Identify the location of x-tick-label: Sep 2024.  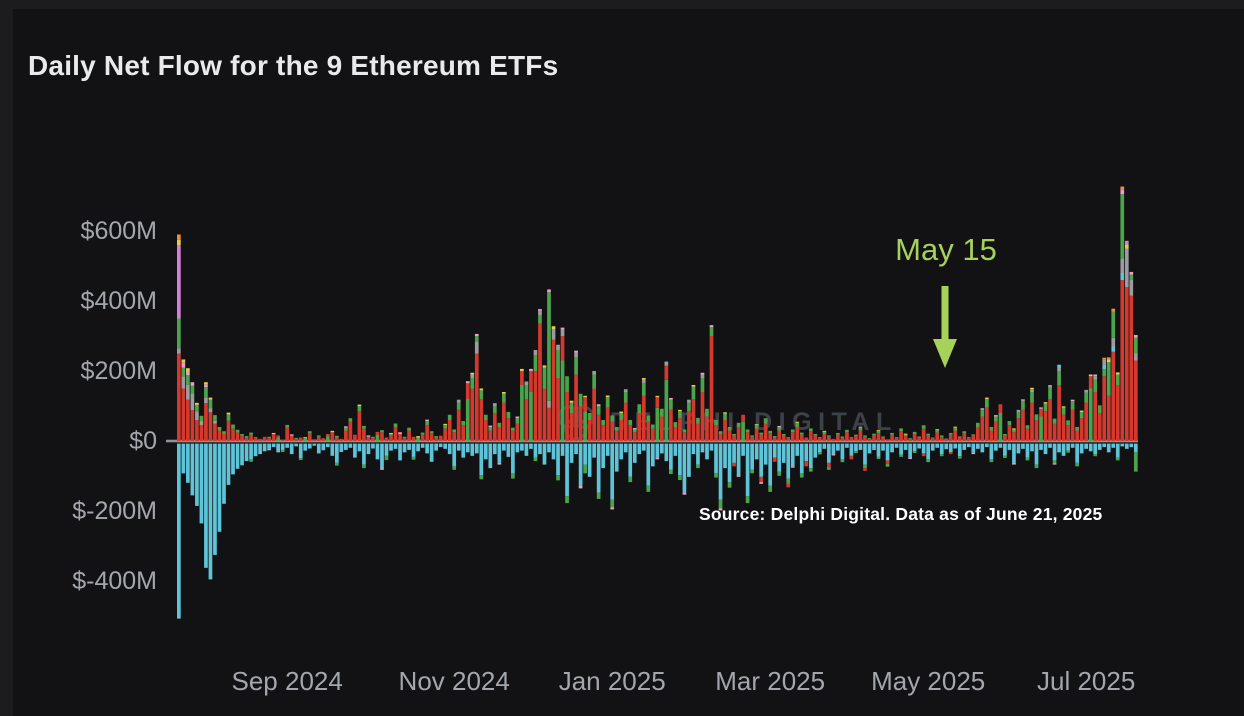
(287, 681).